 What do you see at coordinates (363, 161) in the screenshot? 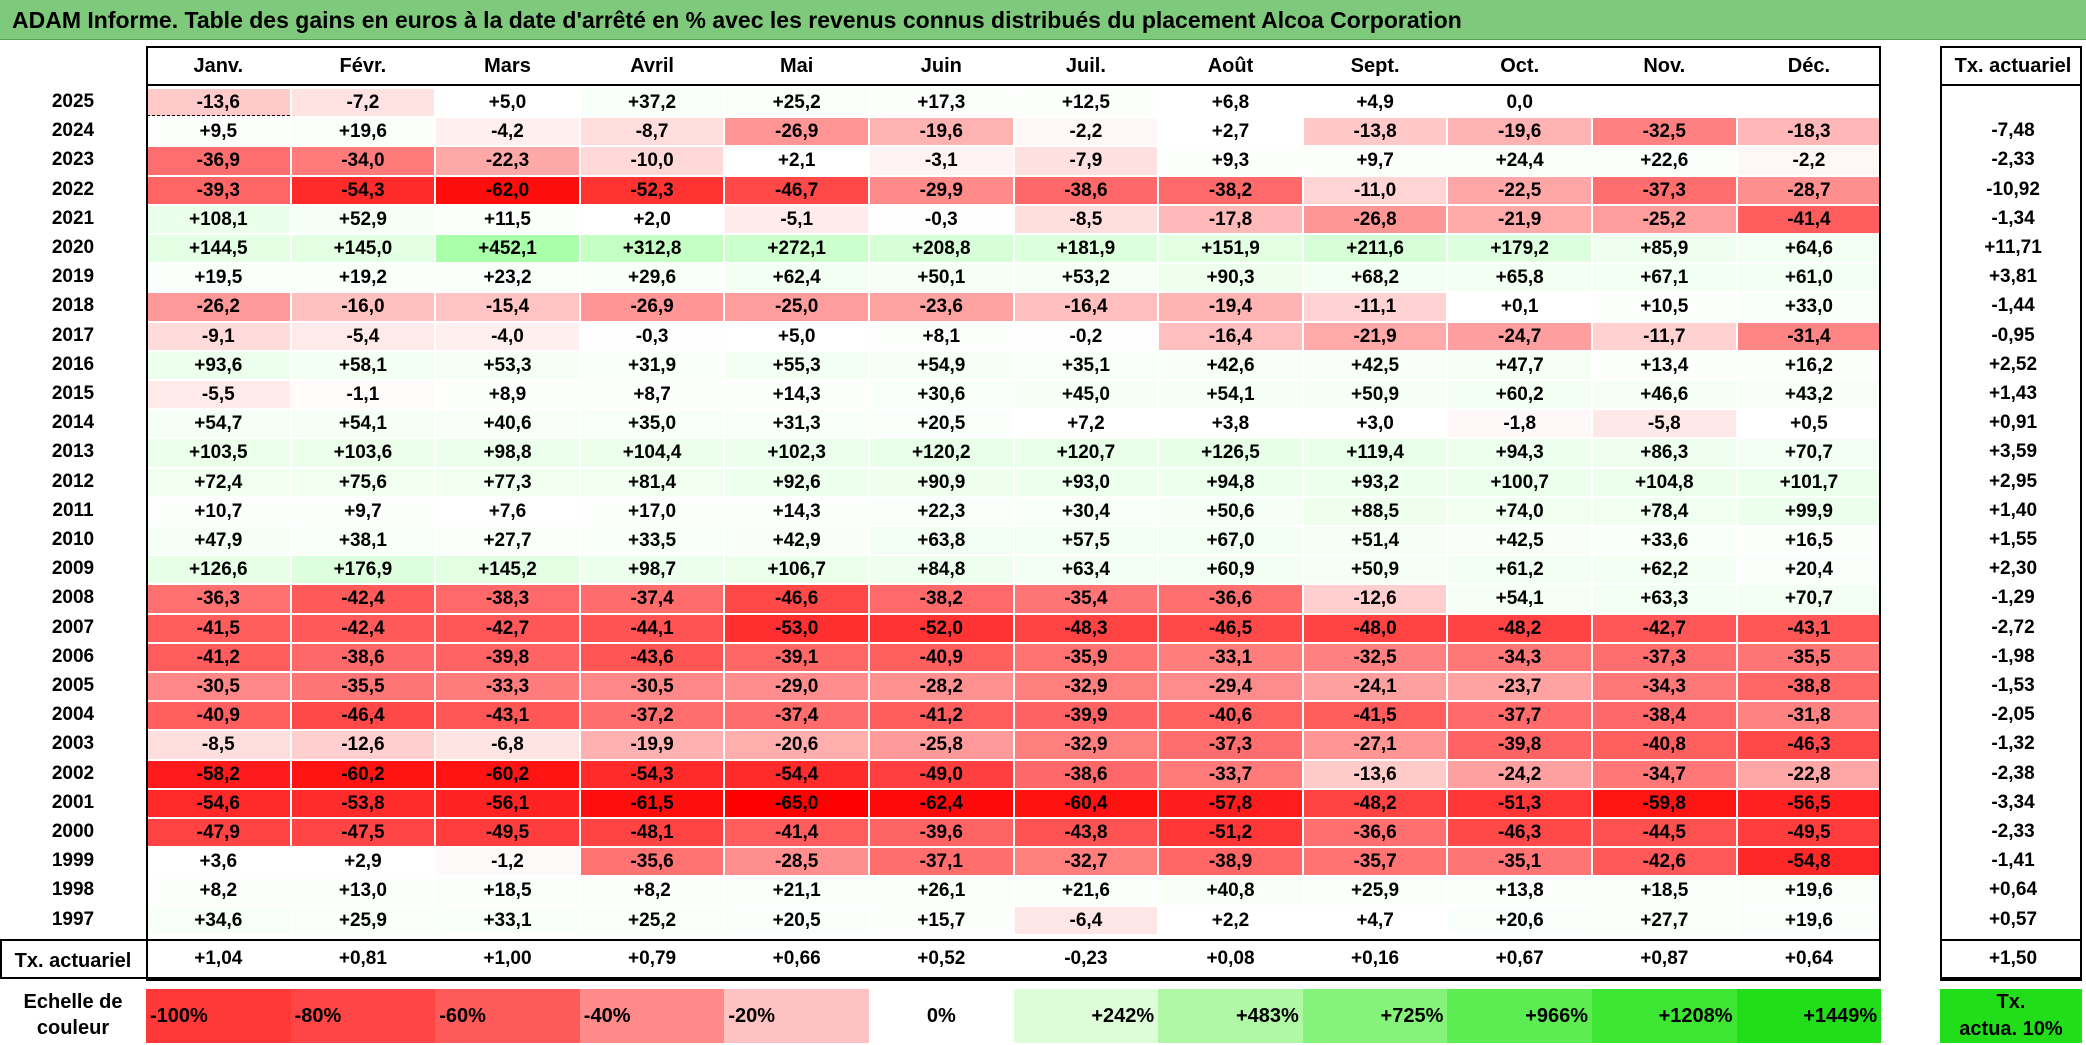
I see `value-cell: -34,0` at bounding box center [363, 161].